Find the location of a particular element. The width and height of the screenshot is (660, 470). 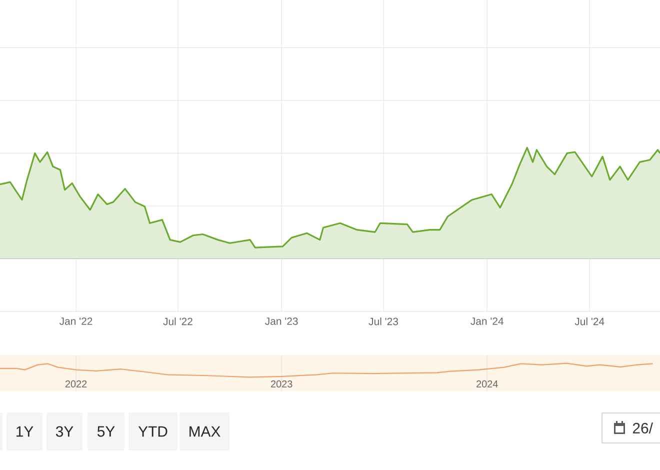

text: MAX is located at coordinates (205, 431).